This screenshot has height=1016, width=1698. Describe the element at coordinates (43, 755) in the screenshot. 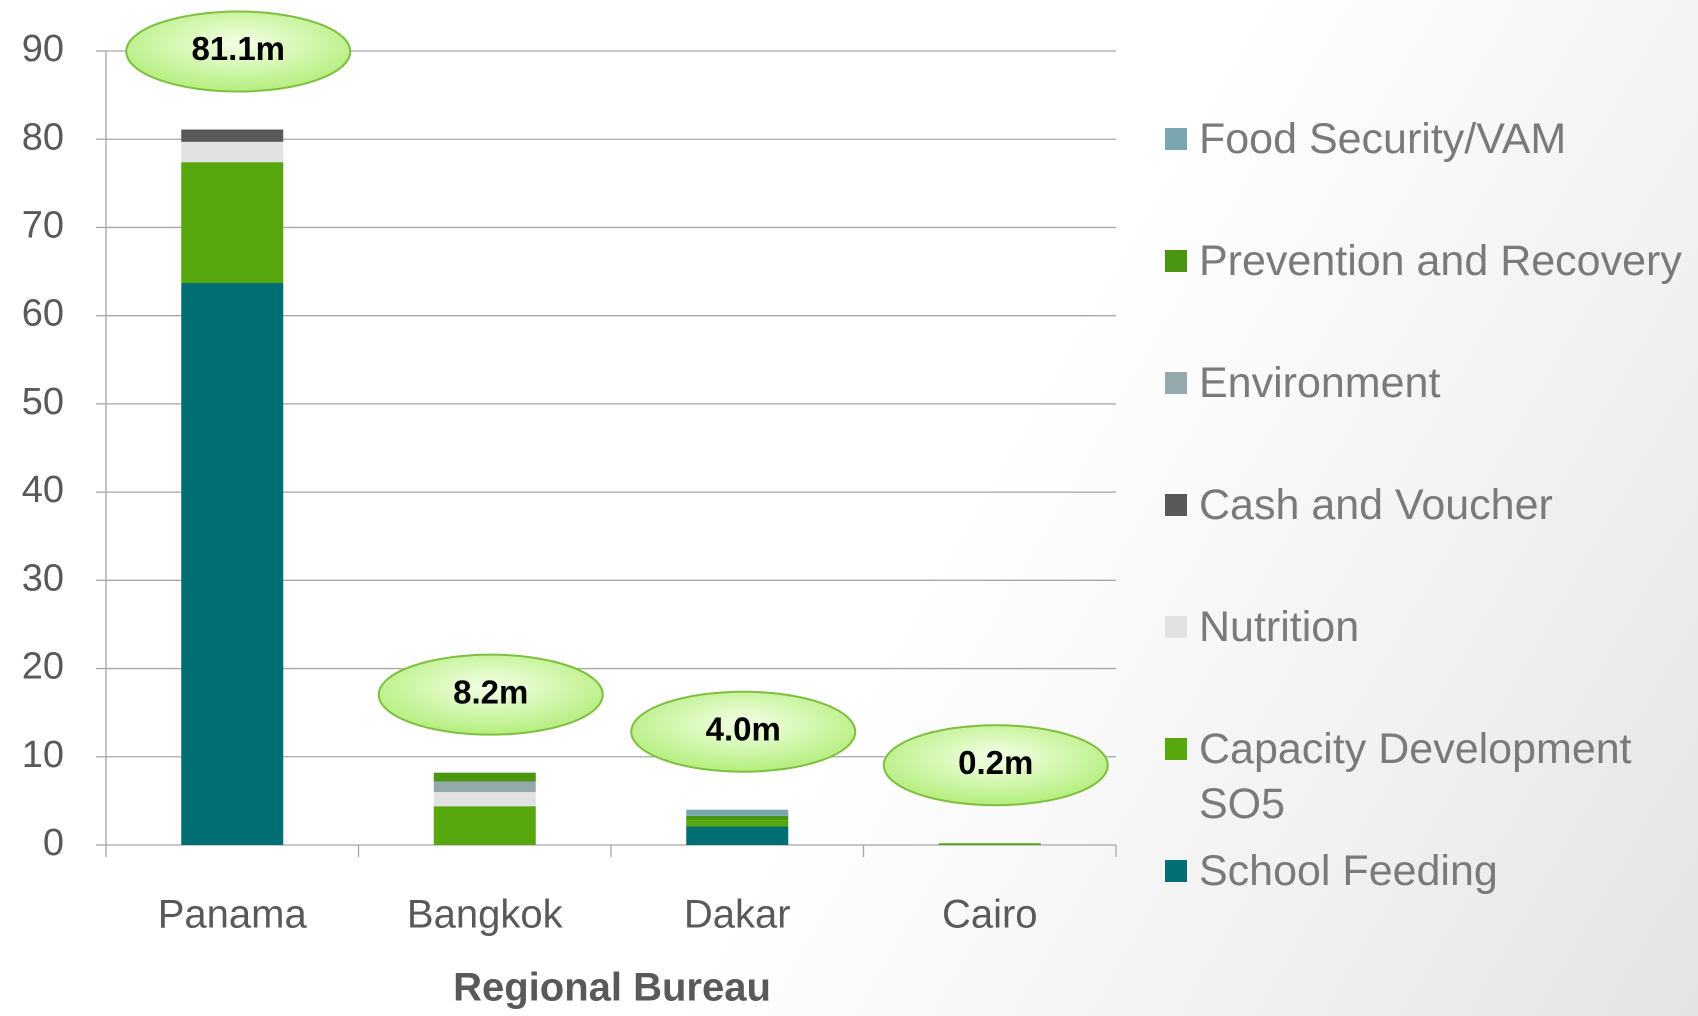

I see `y-tick-label: 10` at that location.